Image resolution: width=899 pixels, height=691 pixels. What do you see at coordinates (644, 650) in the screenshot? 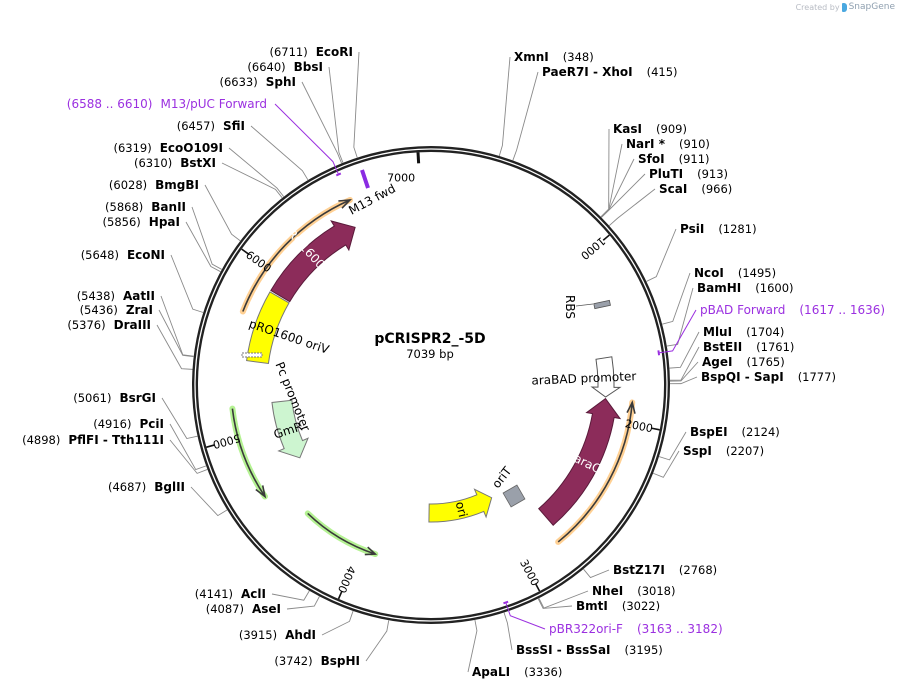
I see `site-position: (3195)` at bounding box center [644, 650].